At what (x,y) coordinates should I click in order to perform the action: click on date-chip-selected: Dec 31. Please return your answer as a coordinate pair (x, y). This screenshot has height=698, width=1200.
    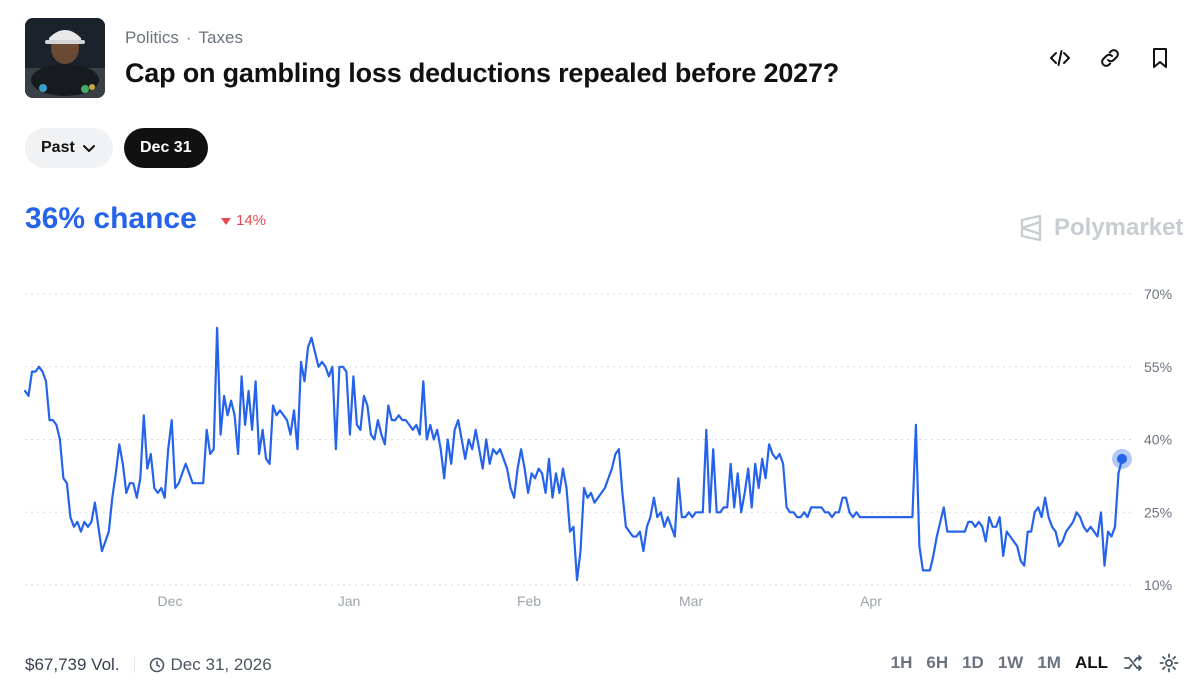
    Looking at the image, I should click on (166, 148).